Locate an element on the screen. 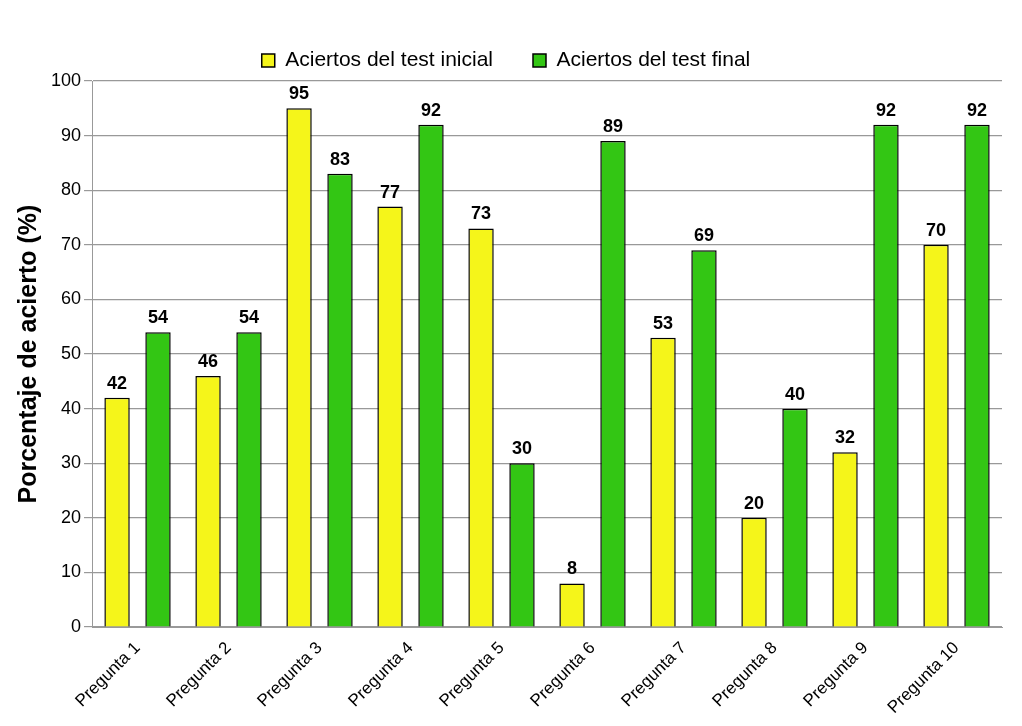 This screenshot has width=1022, height=726. y-tick-label: 60 is located at coordinates (71, 298).